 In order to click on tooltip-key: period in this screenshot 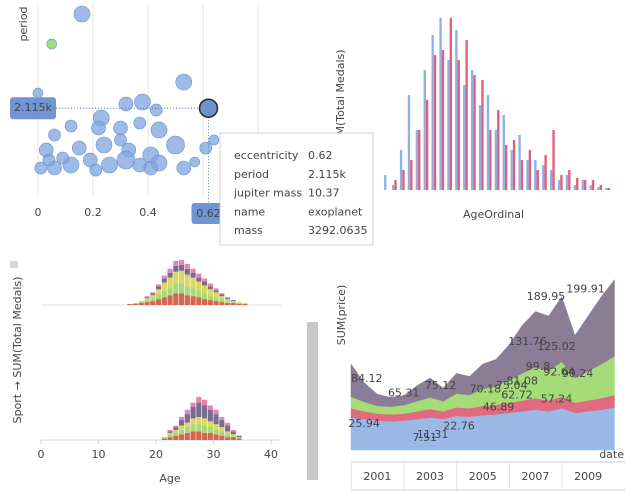, I will do `click(251, 174)`.